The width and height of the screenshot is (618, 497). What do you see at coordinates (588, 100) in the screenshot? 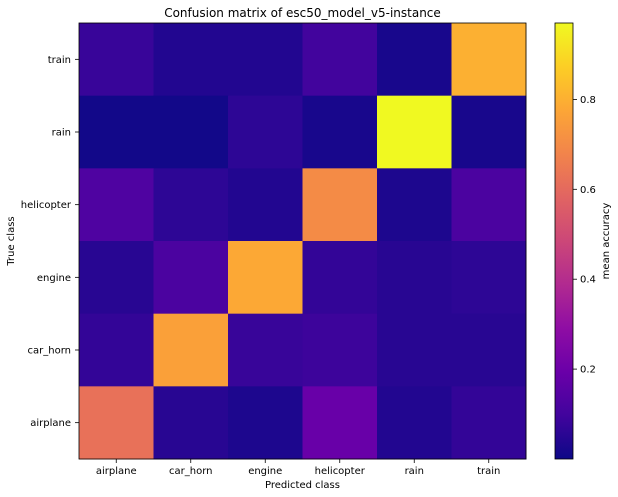
I see `colorbar-tick-label: 0.8` at bounding box center [588, 100].